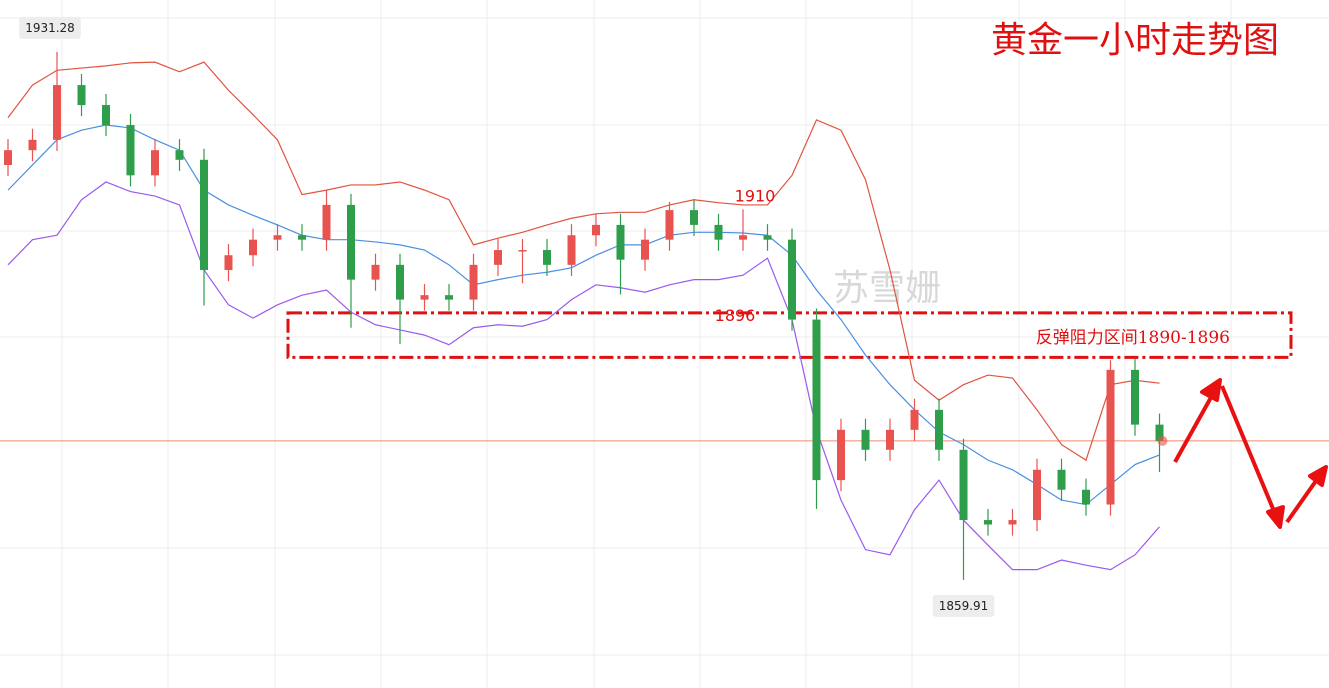 This screenshot has width=1329, height=688. What do you see at coordinates (1135, 40) in the screenshot?
I see `chart-title: 黄金一小时走势图` at bounding box center [1135, 40].